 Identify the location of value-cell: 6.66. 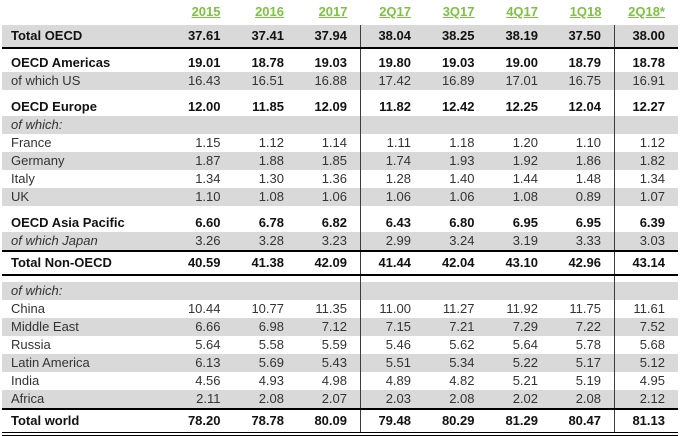
(202, 327).